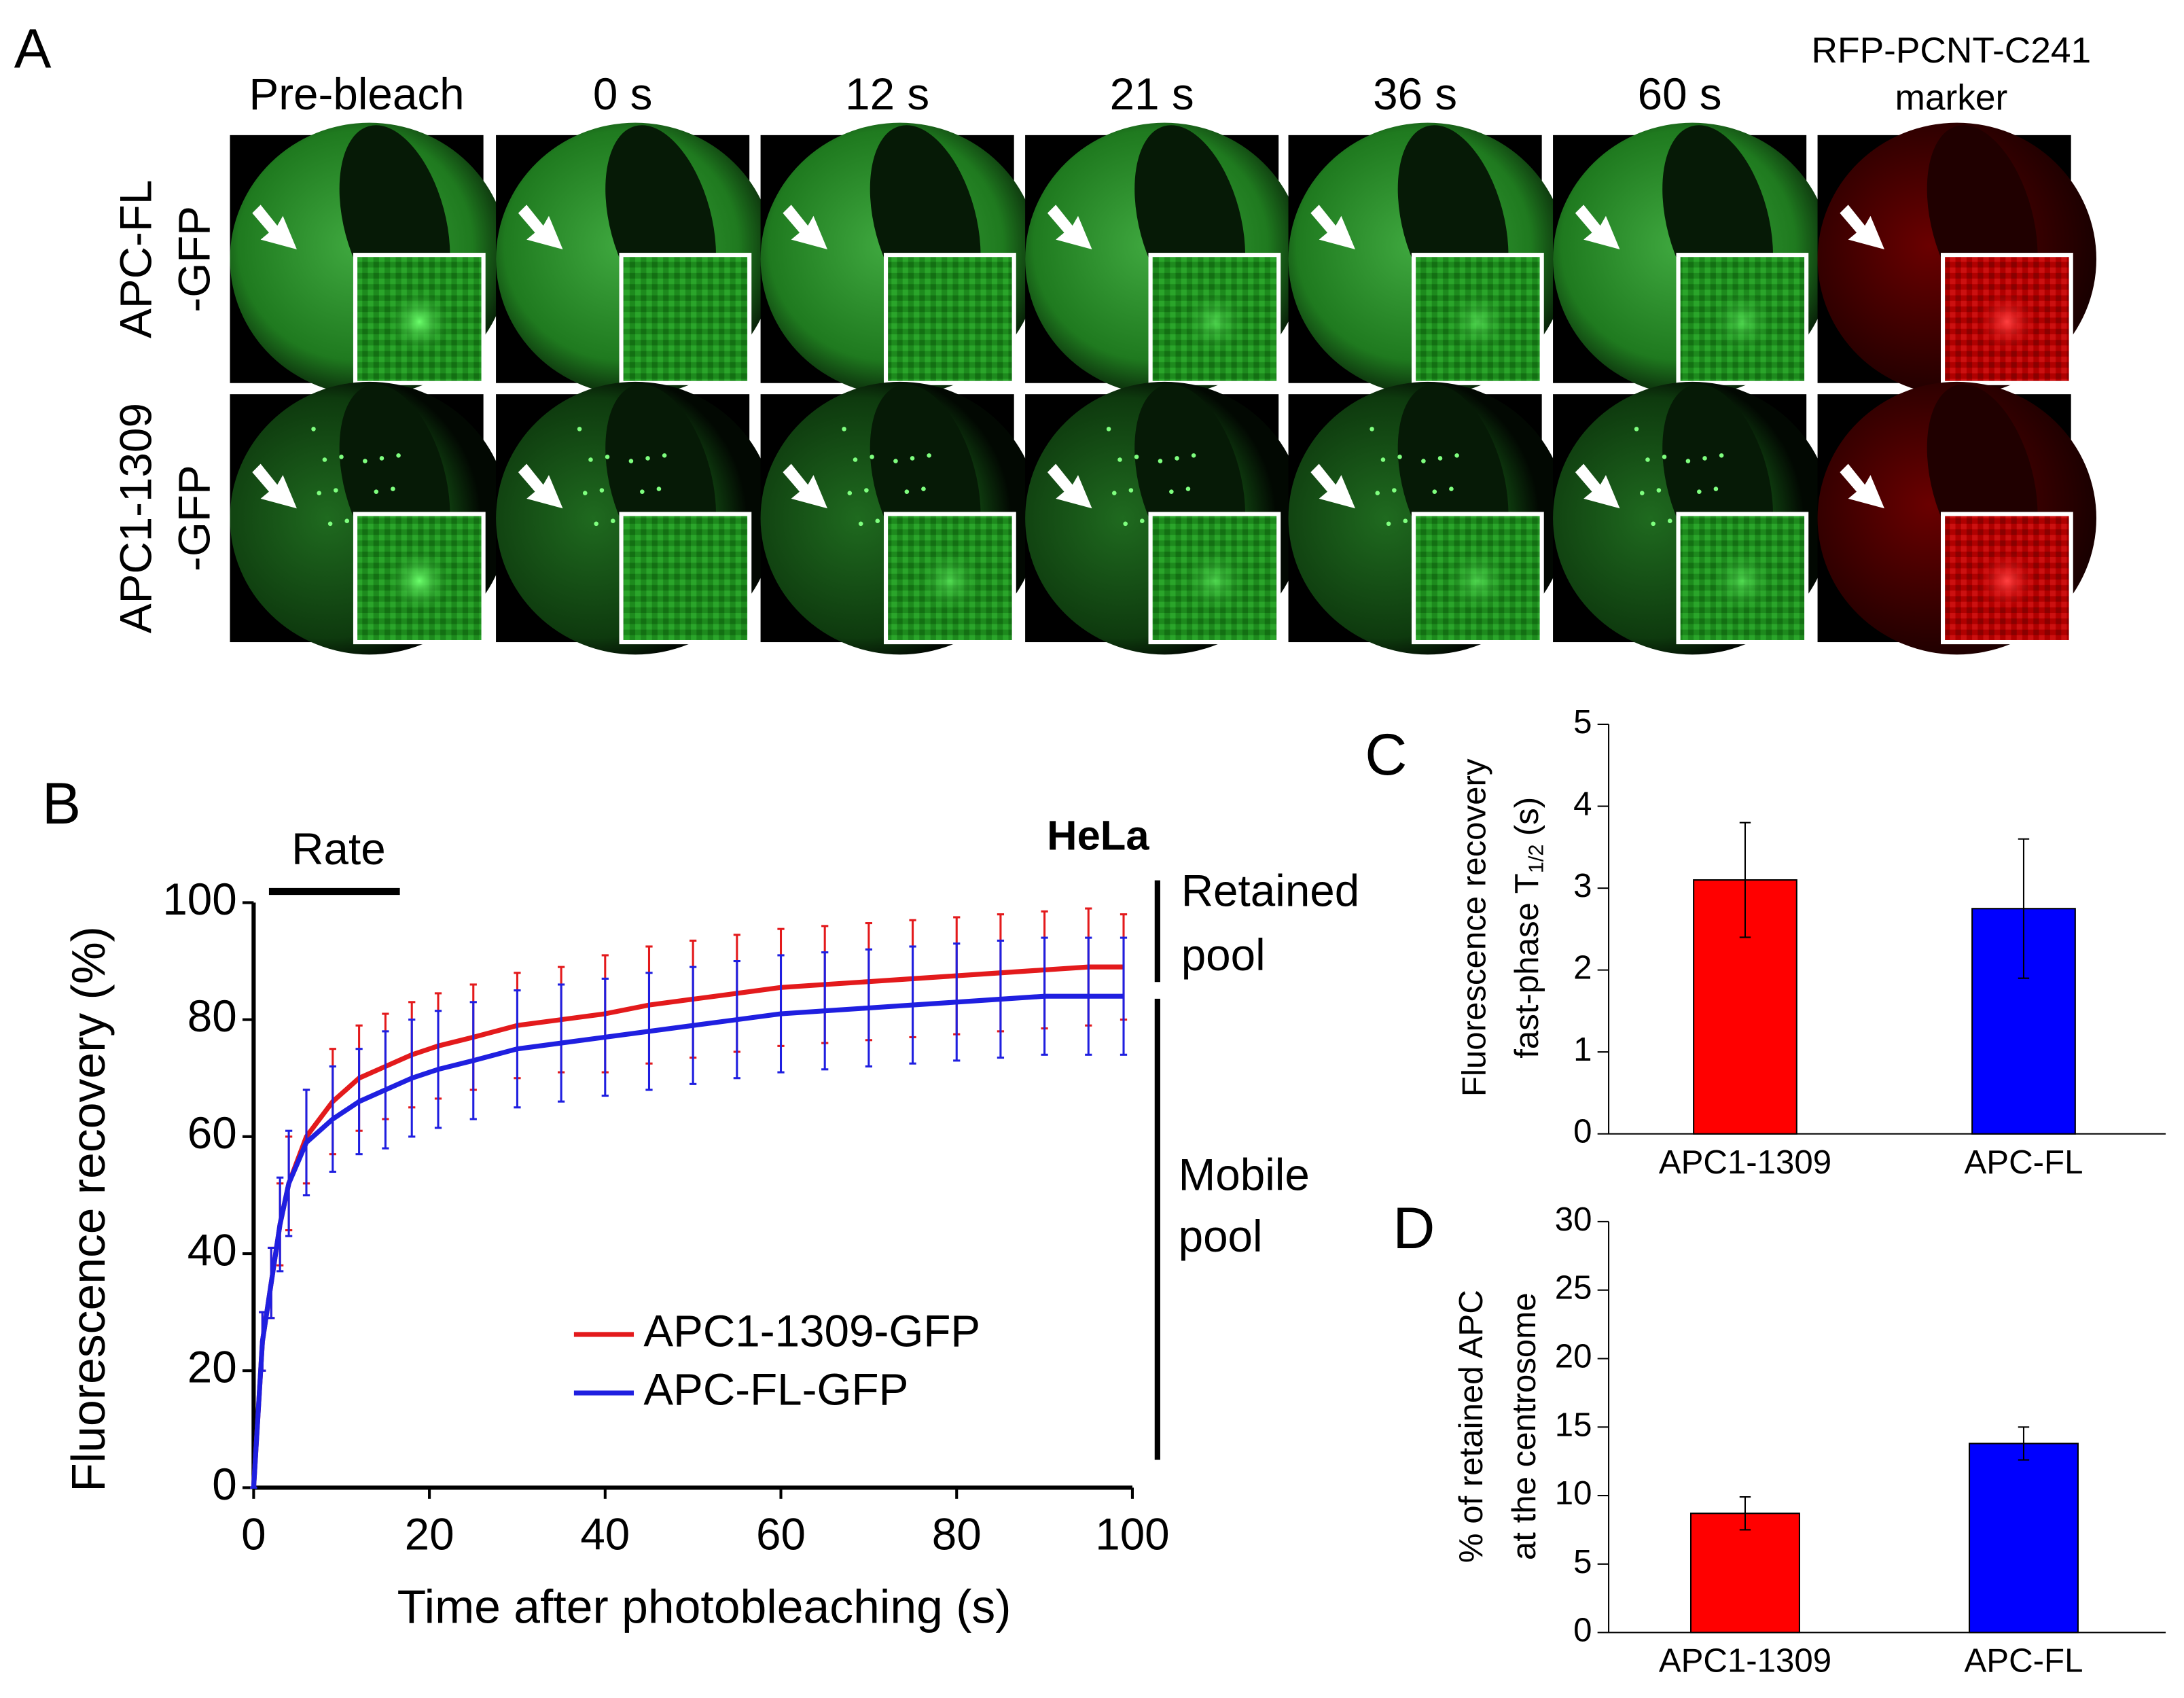 The height and width of the screenshot is (1698, 2184). What do you see at coordinates (1497, 1426) in the screenshot?
I see `y-axis-label: % of retained APC at the centrosome` at bounding box center [1497, 1426].